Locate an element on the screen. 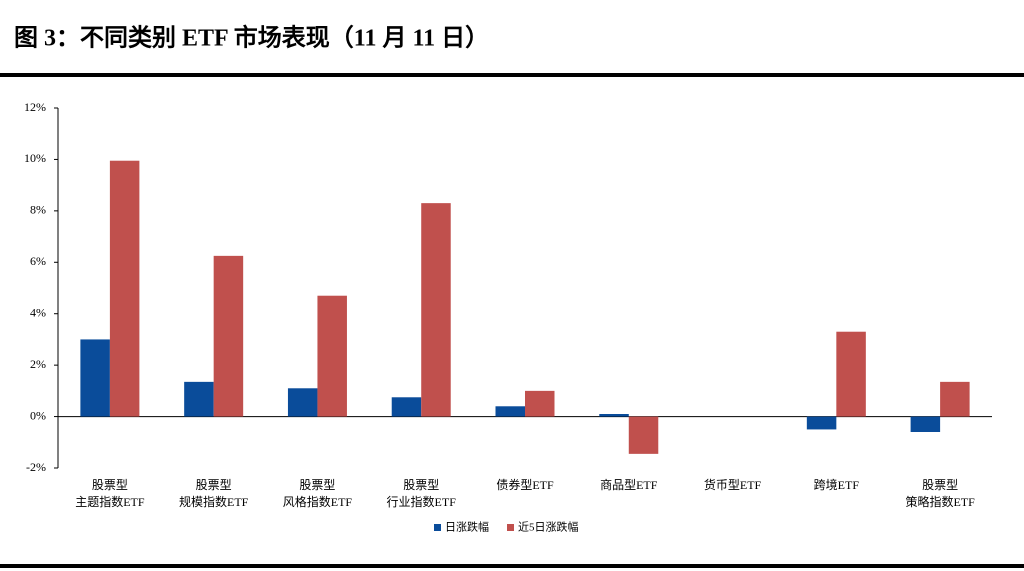  y-tick-label: 8% is located at coordinates (38, 210).